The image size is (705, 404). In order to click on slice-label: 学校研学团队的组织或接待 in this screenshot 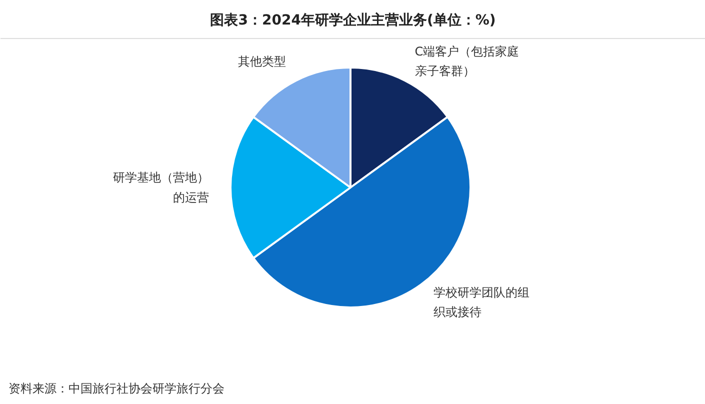, I will do `click(482, 302)`.